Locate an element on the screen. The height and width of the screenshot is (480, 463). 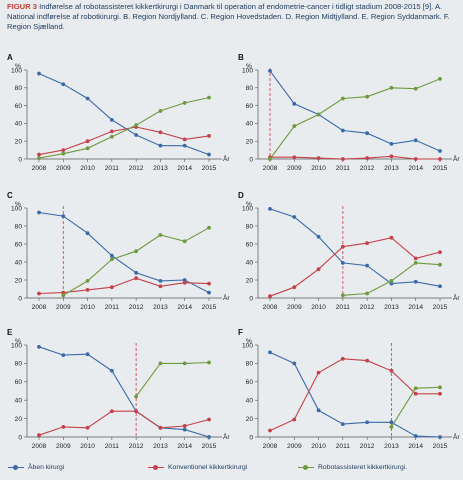
point-open-surgery-f-2010 is located at coordinates (318, 410).